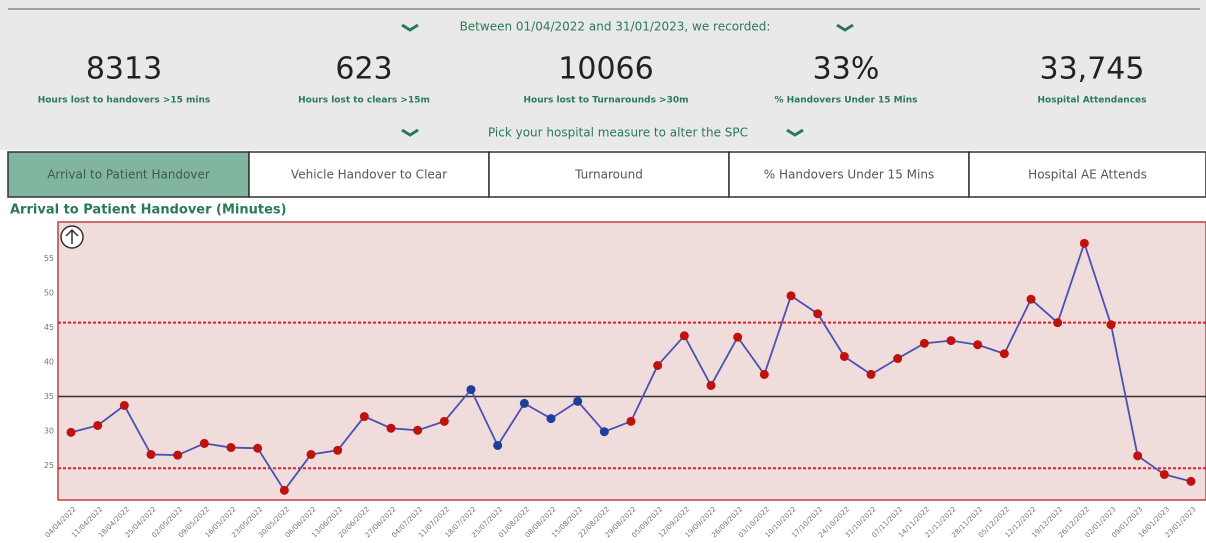  What do you see at coordinates (124, 101) in the screenshot?
I see `kpi-label: Hours lost to handovers >15 mins` at bounding box center [124, 101].